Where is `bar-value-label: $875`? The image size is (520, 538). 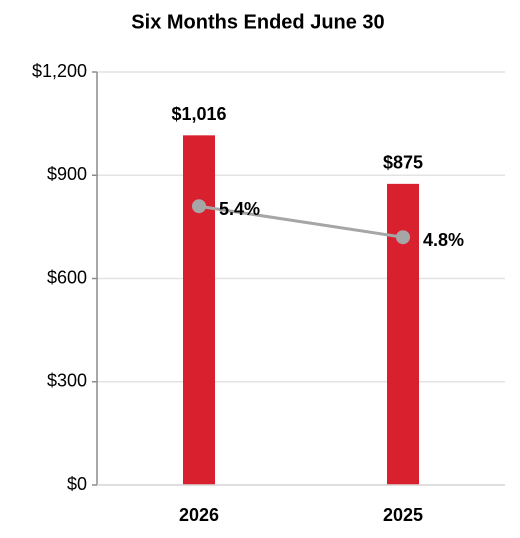 bar-value-label: $875 is located at coordinates (403, 163).